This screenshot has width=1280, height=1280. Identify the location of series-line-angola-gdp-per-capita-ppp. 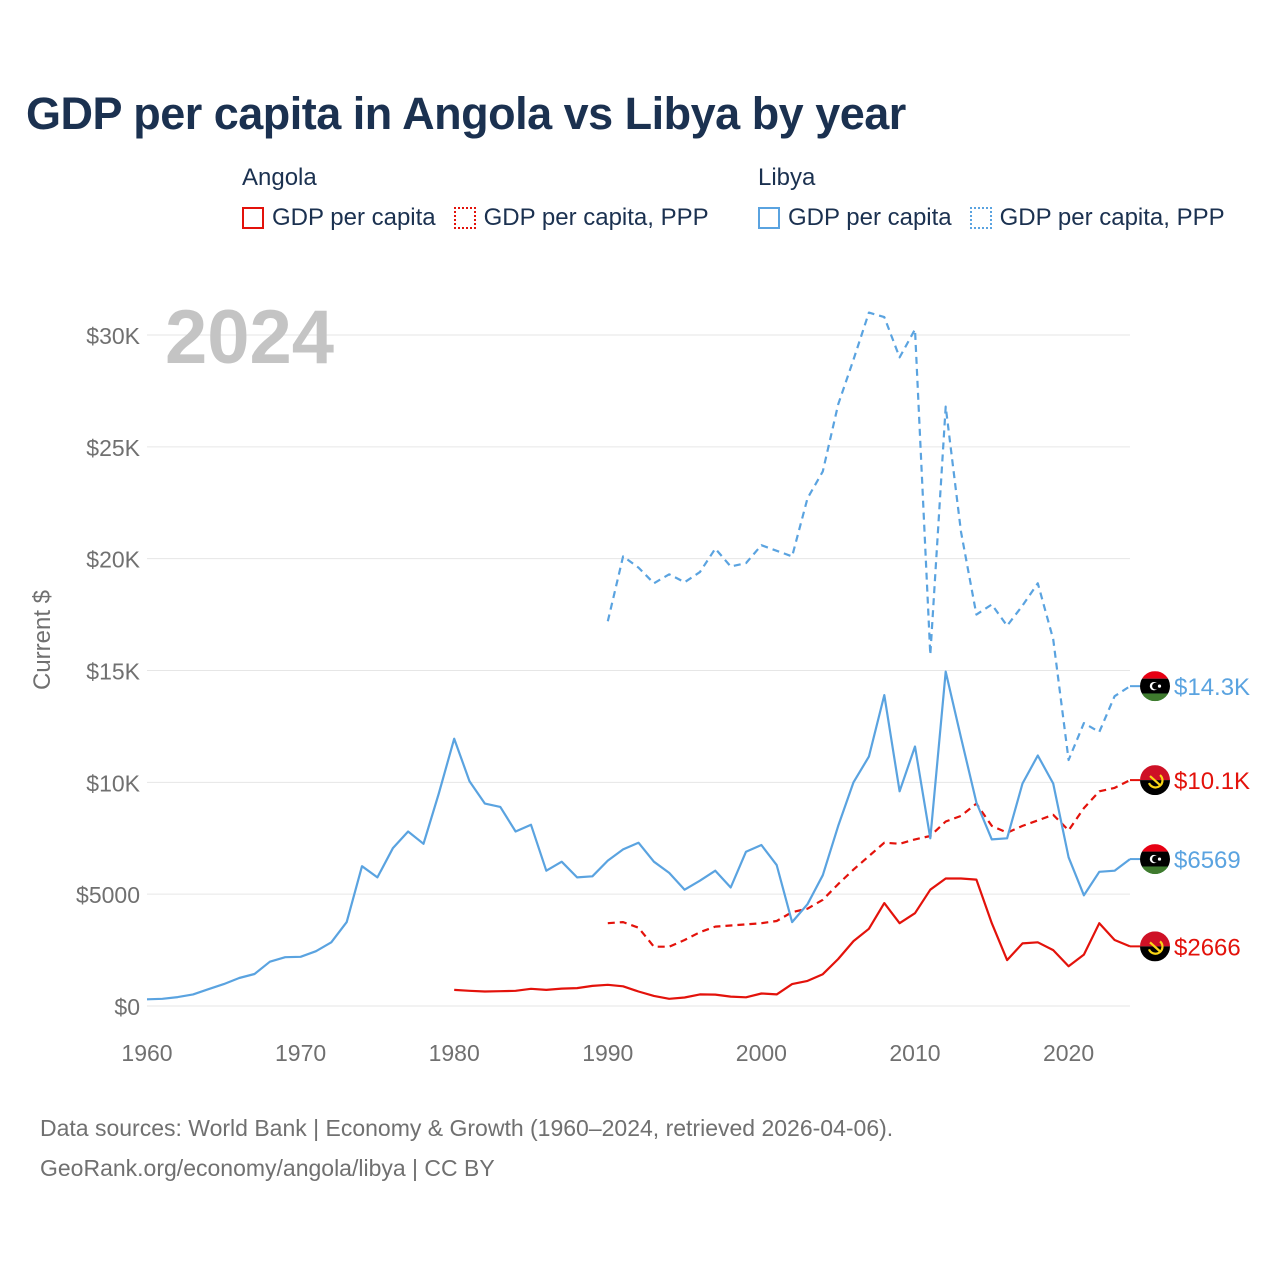
(869, 863).